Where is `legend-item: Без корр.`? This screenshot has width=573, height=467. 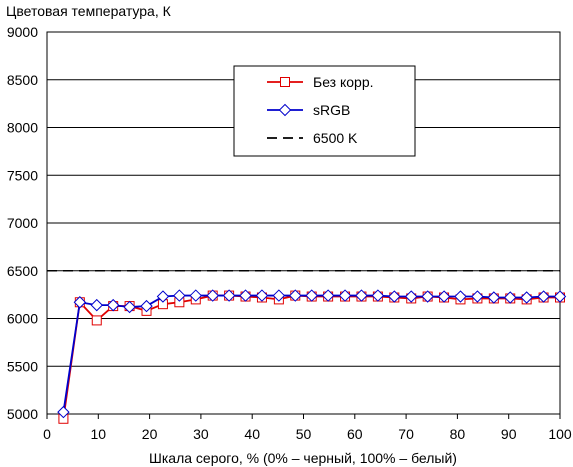 legend-item: Без корр. is located at coordinates (320, 82).